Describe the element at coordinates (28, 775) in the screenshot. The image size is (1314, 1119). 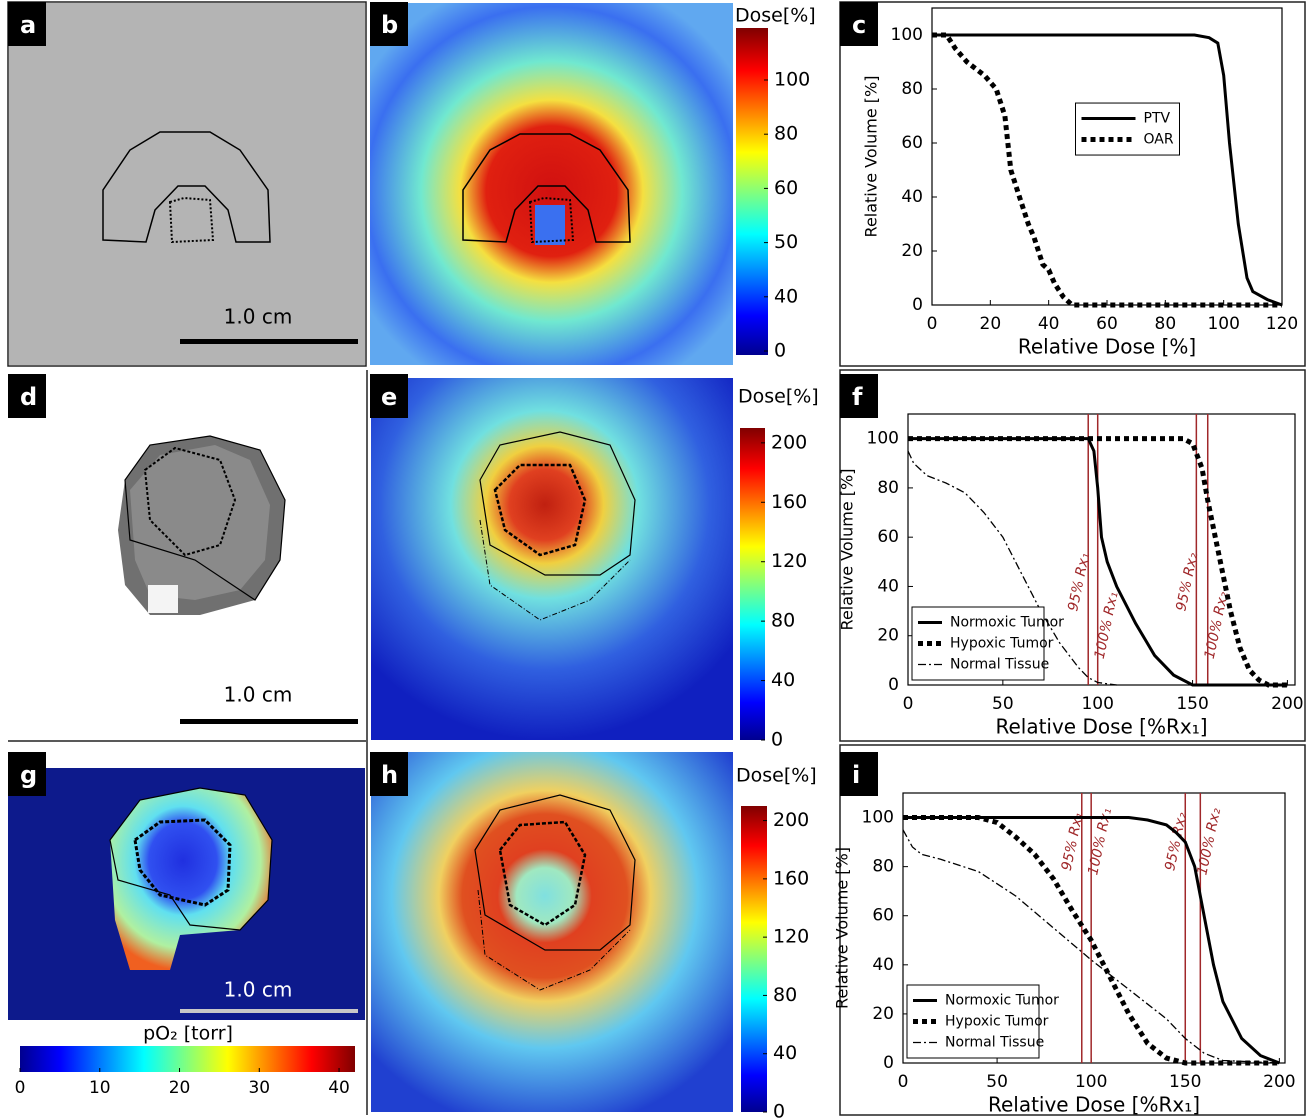
I see `panel-label: g` at that location.